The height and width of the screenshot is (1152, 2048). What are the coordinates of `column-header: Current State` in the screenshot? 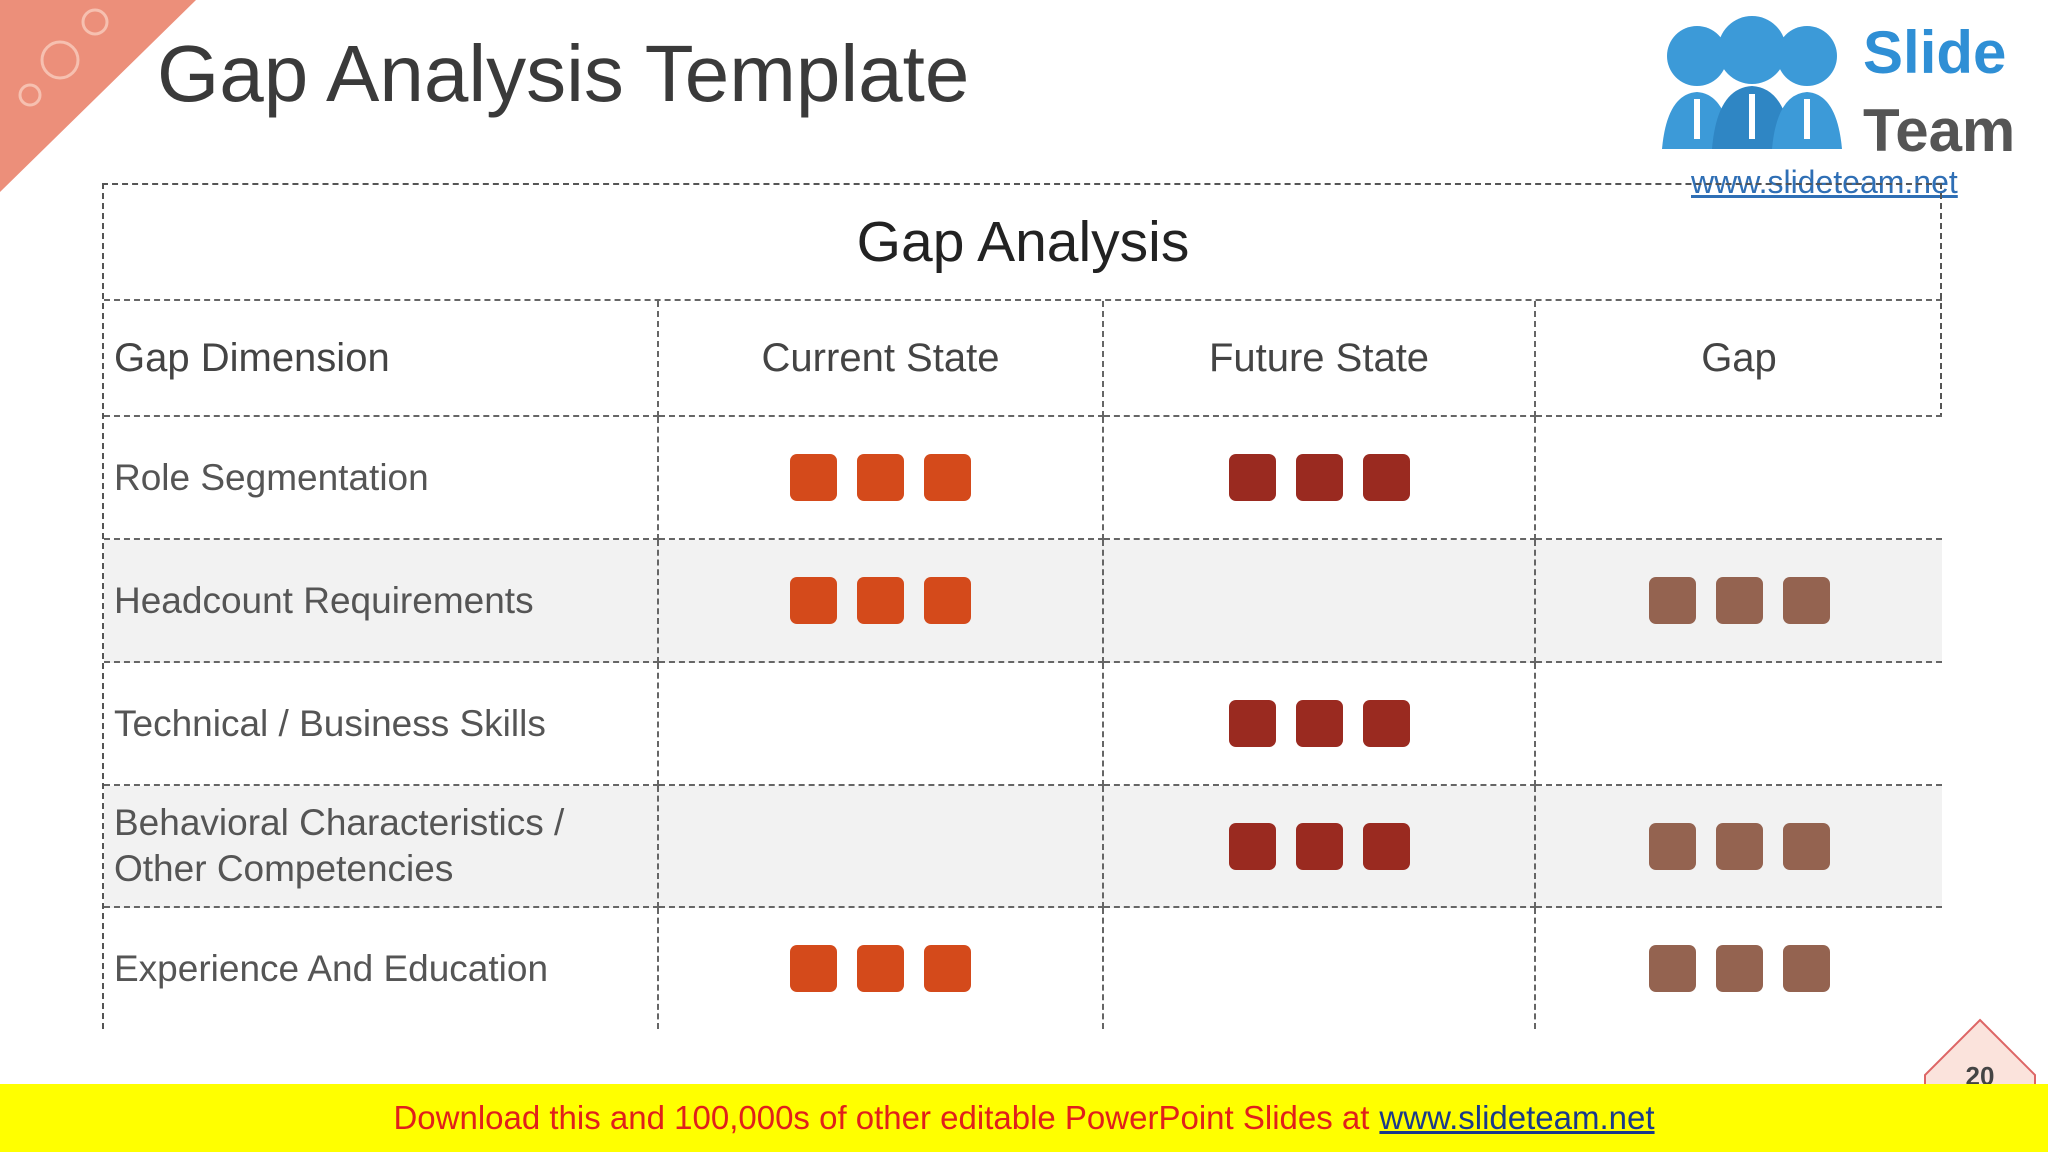 It's located at (881, 359).